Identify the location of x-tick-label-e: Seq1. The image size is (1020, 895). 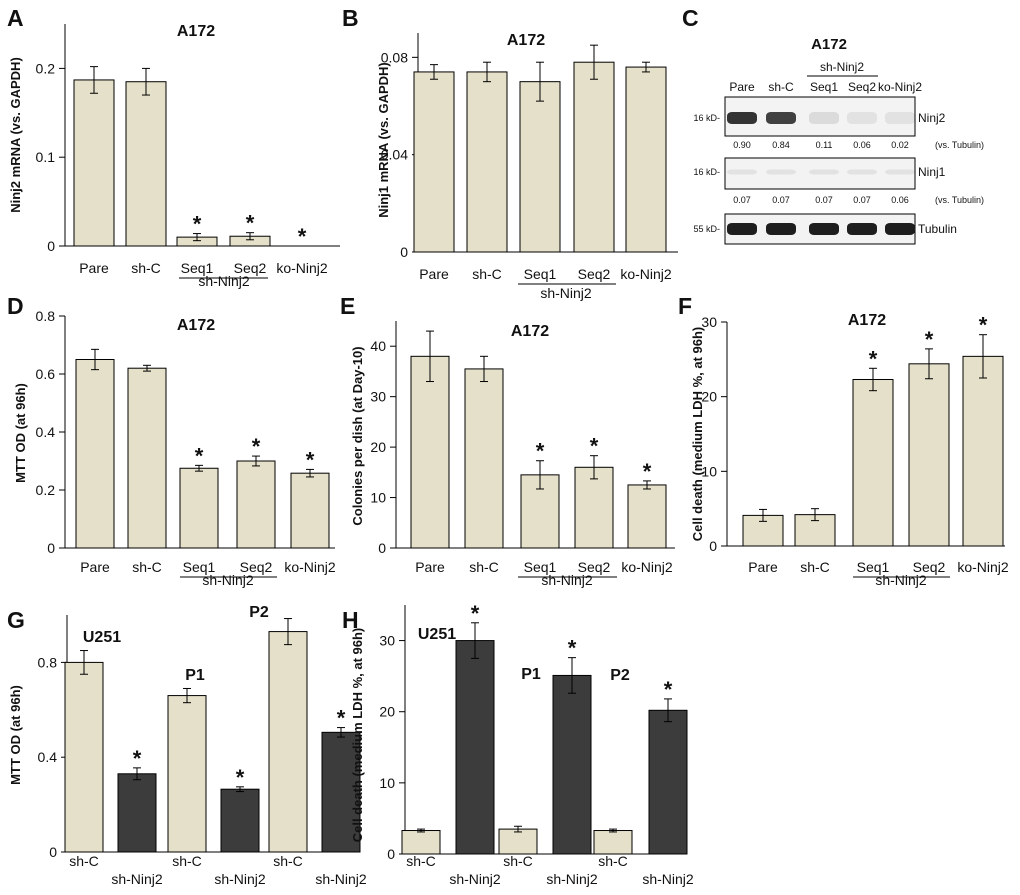
(540, 567).